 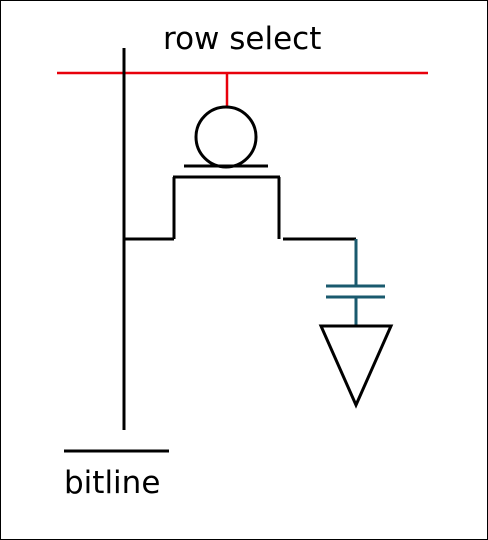 What do you see at coordinates (356, 366) in the screenshot?
I see `ground-icon` at bounding box center [356, 366].